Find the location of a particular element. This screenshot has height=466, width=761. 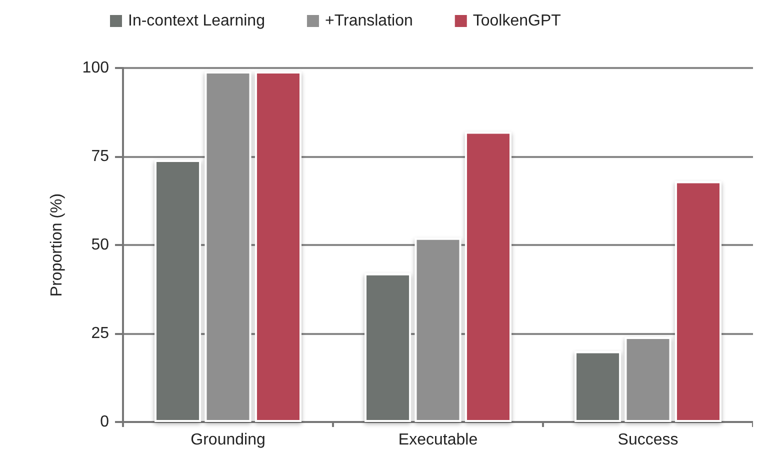

y-axis-title: Proportion (%) is located at coordinates (57, 245).